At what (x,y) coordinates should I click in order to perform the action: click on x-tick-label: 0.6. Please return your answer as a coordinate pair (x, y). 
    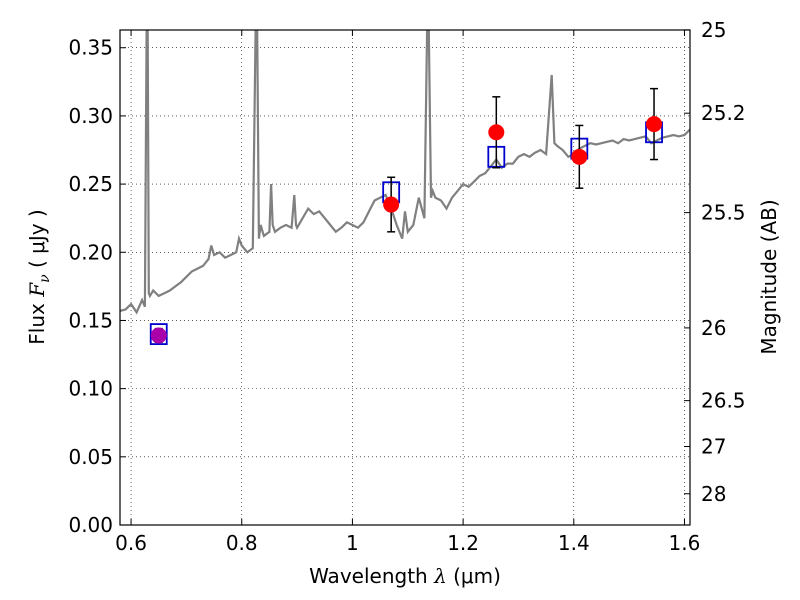
    Looking at the image, I should click on (131, 543).